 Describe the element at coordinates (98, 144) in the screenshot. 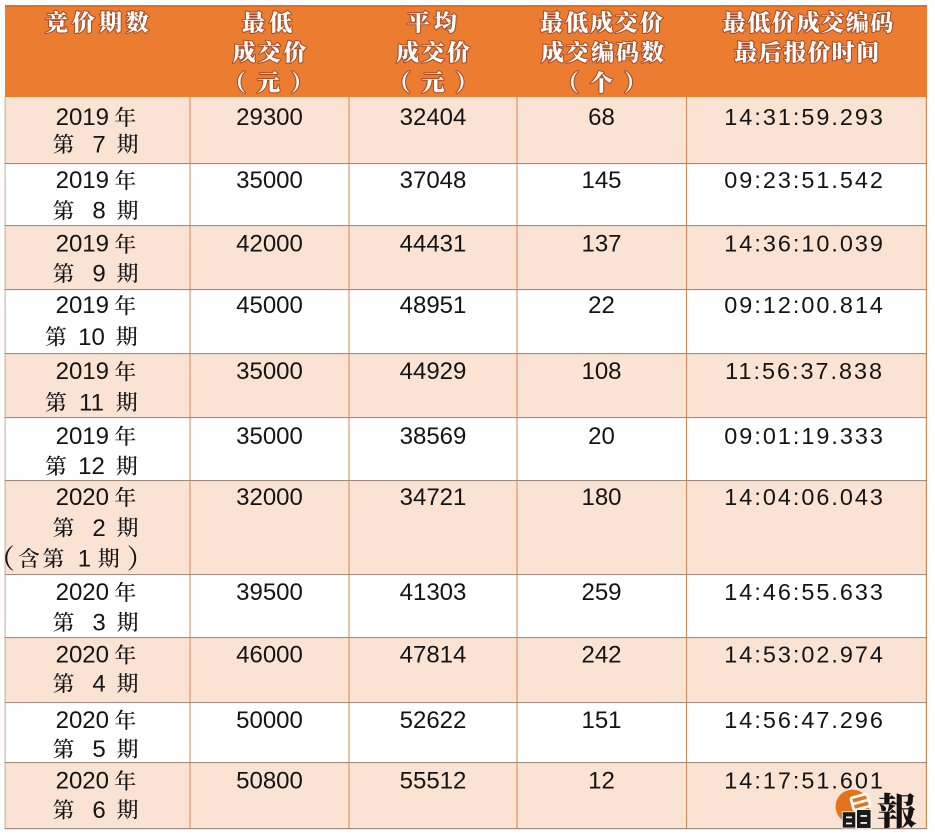

I see `svg-text: 7` at that location.